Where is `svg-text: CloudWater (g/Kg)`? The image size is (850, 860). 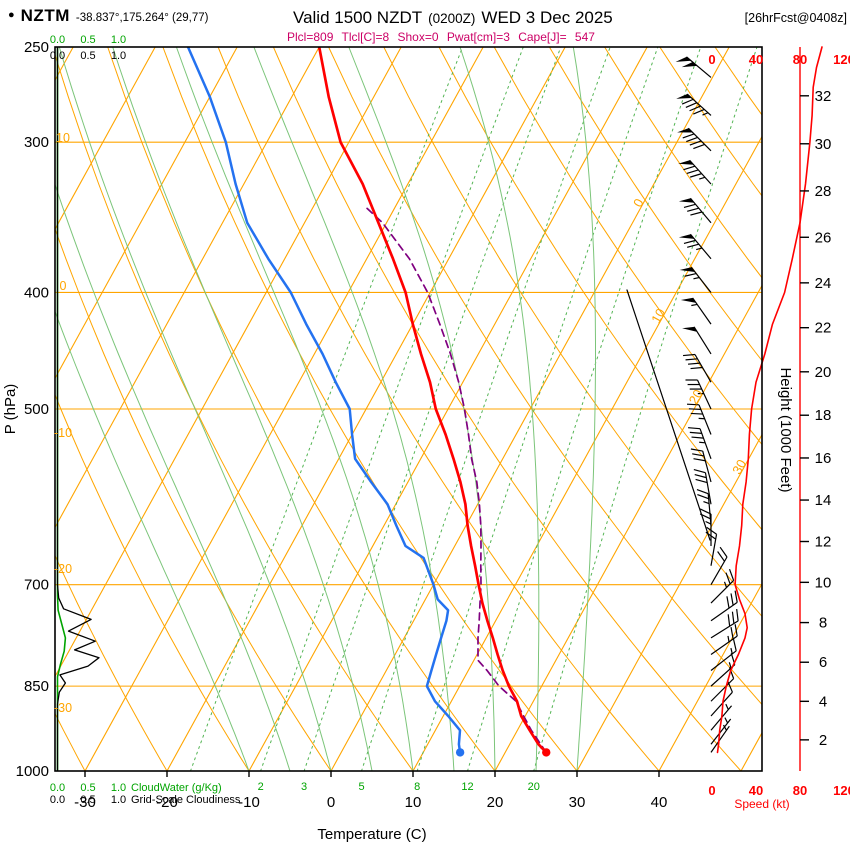 svg-text: CloudWater (g/Kg) is located at coordinates (176, 788).